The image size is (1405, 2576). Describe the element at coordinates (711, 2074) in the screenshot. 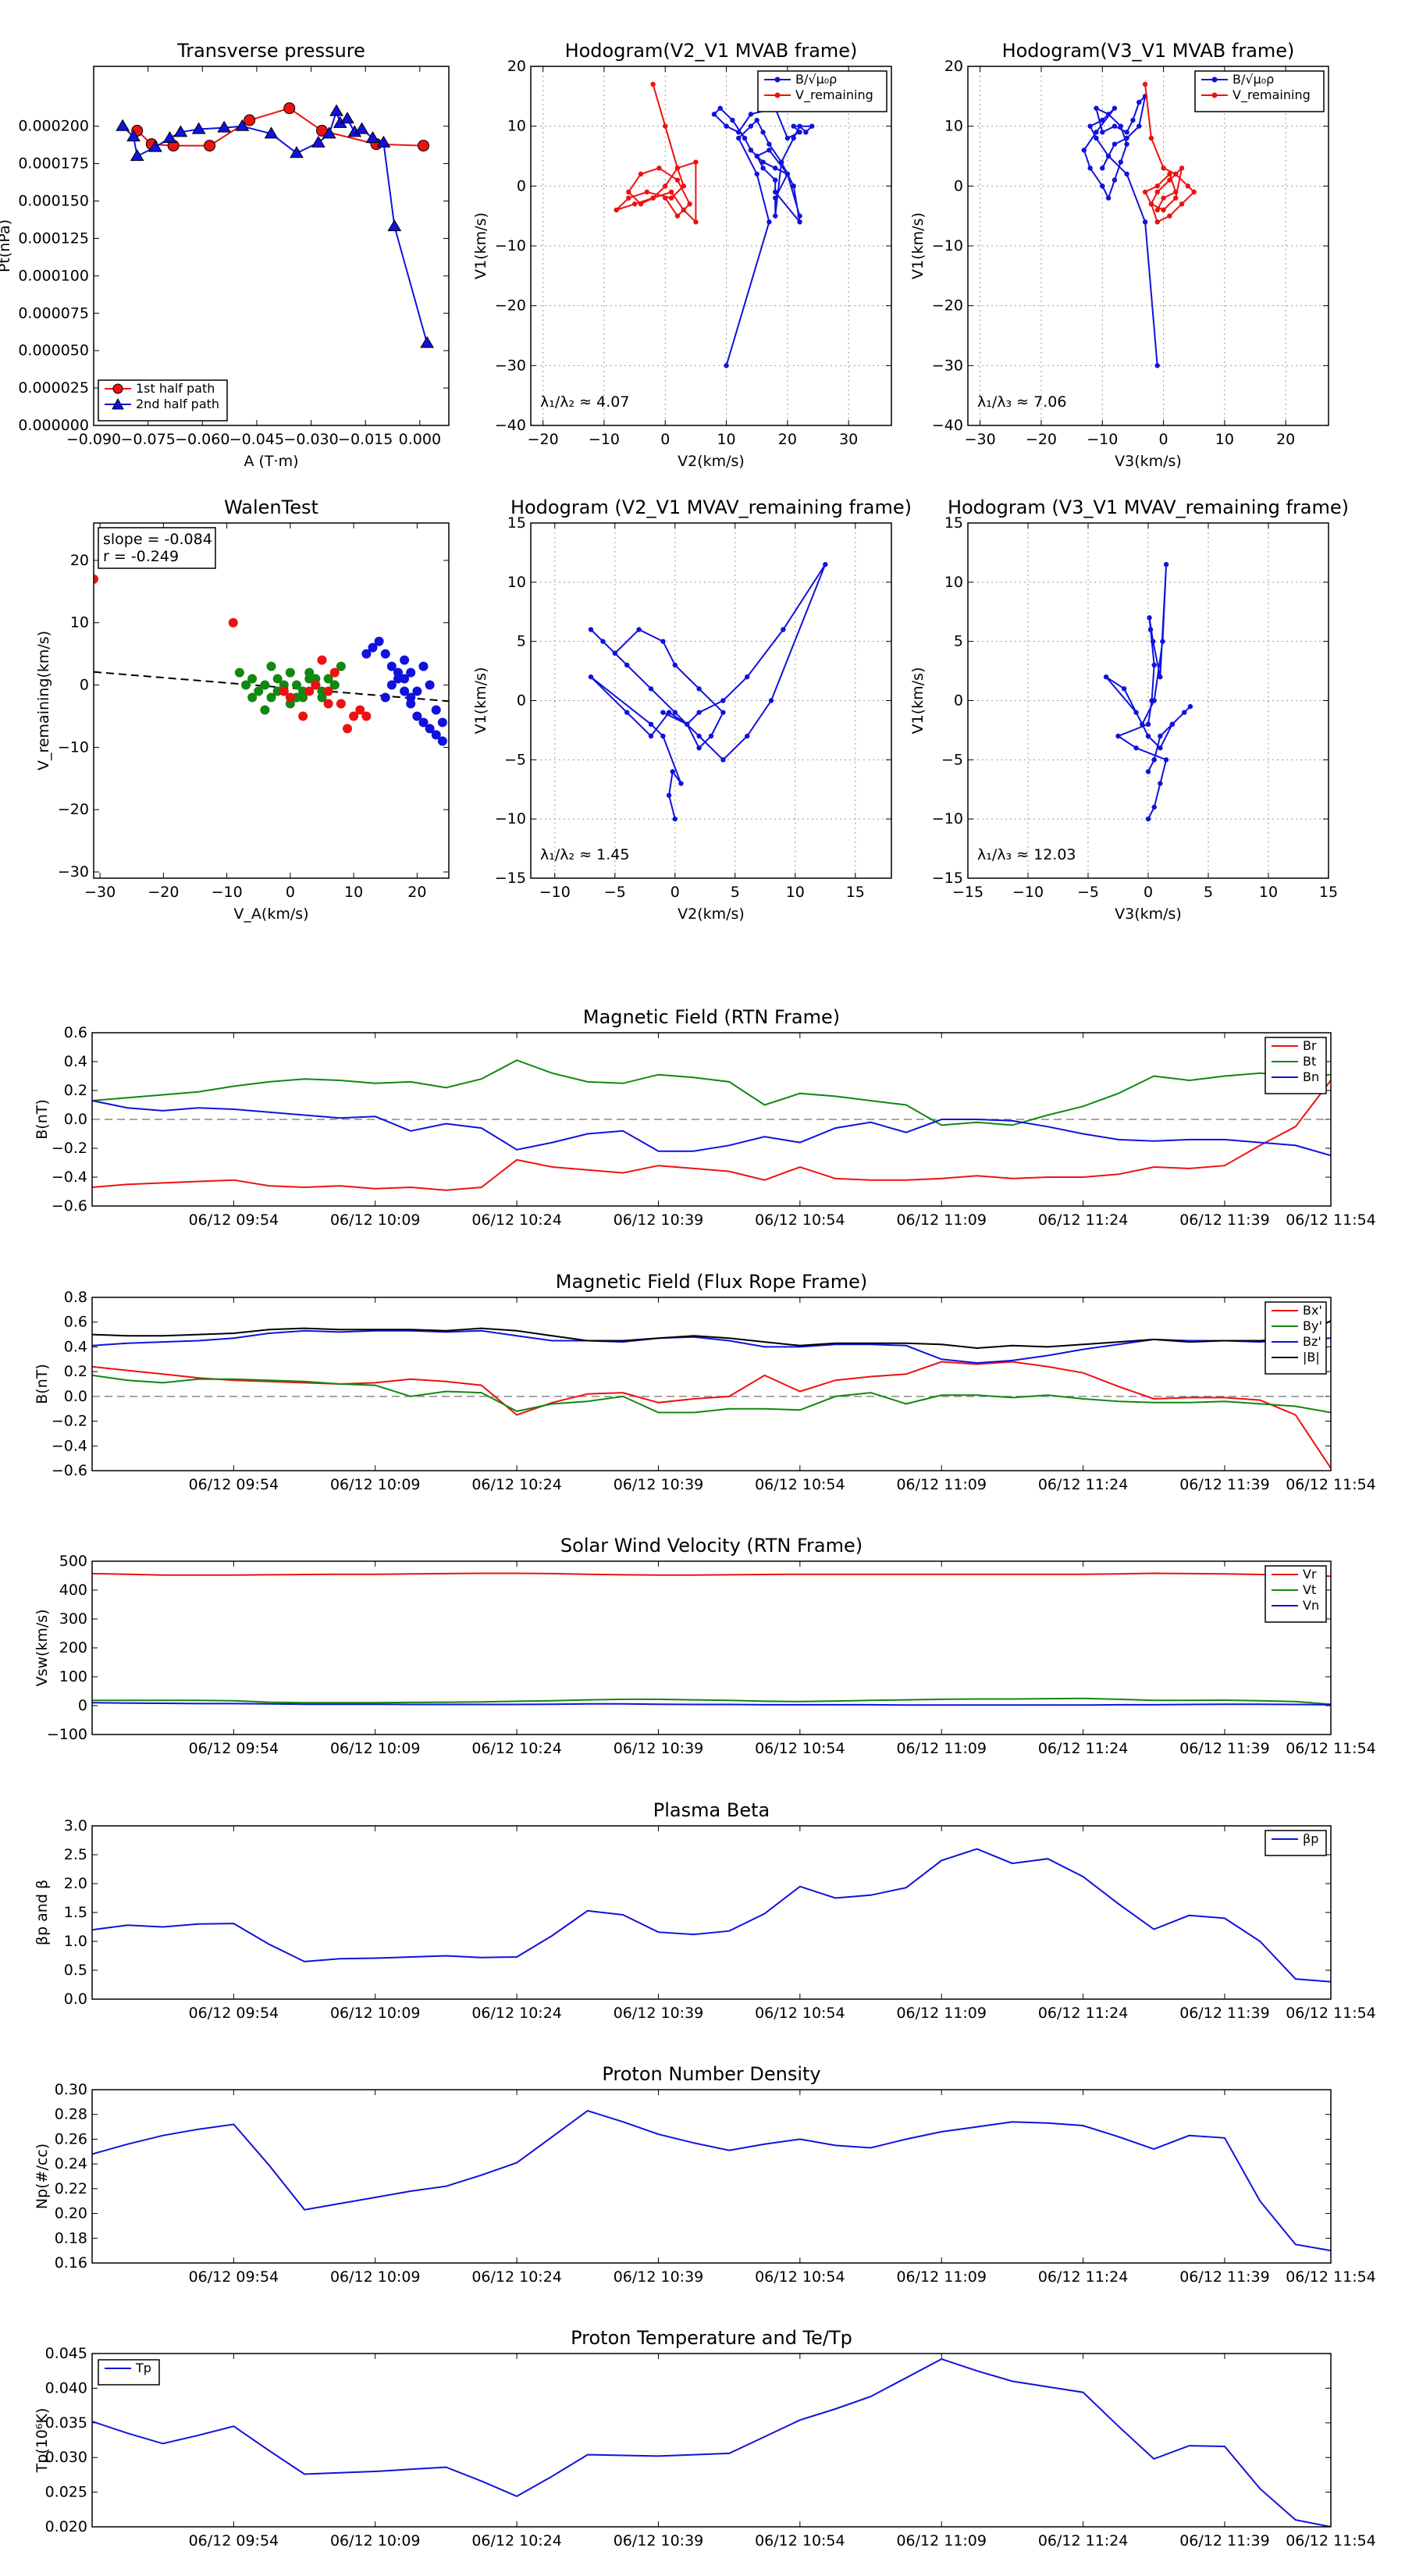

I see `chart-title: Proton Number Density` at that location.